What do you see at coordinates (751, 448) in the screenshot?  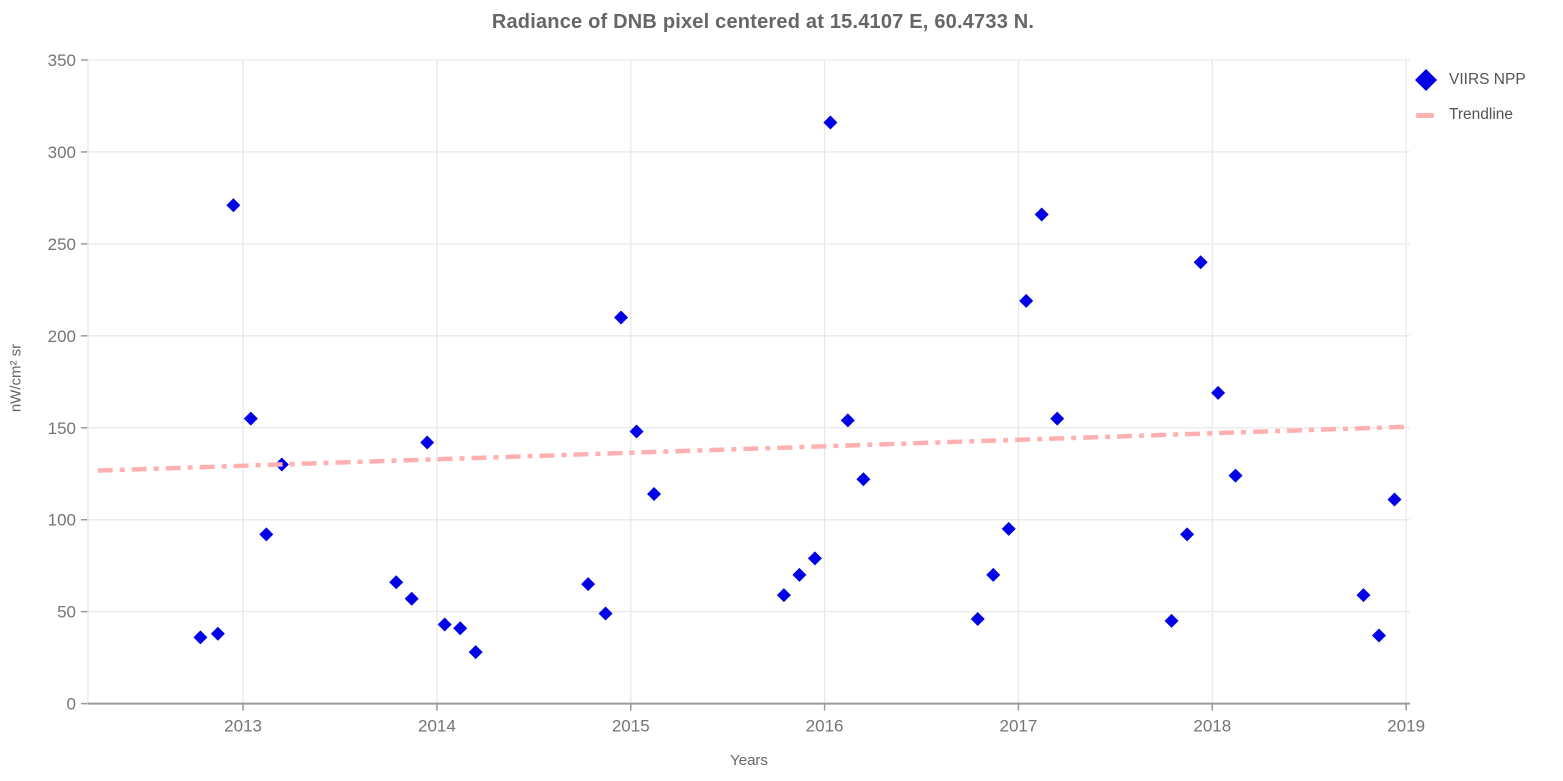 I see `trendline` at bounding box center [751, 448].